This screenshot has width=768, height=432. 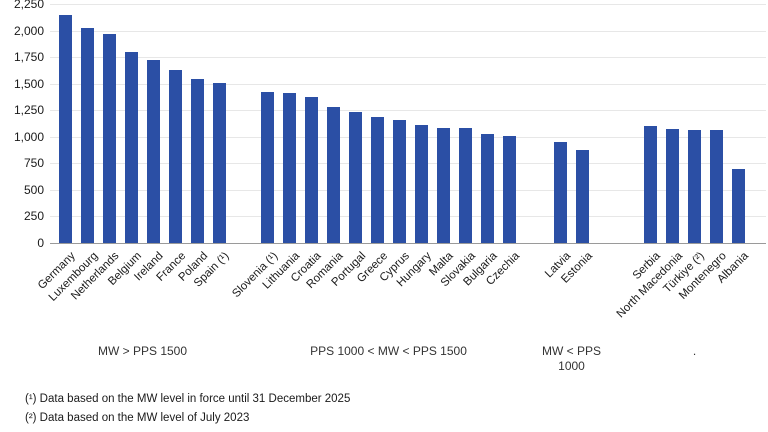 I want to click on y-axis-tick-label: 2,000, so click(x=28, y=30).